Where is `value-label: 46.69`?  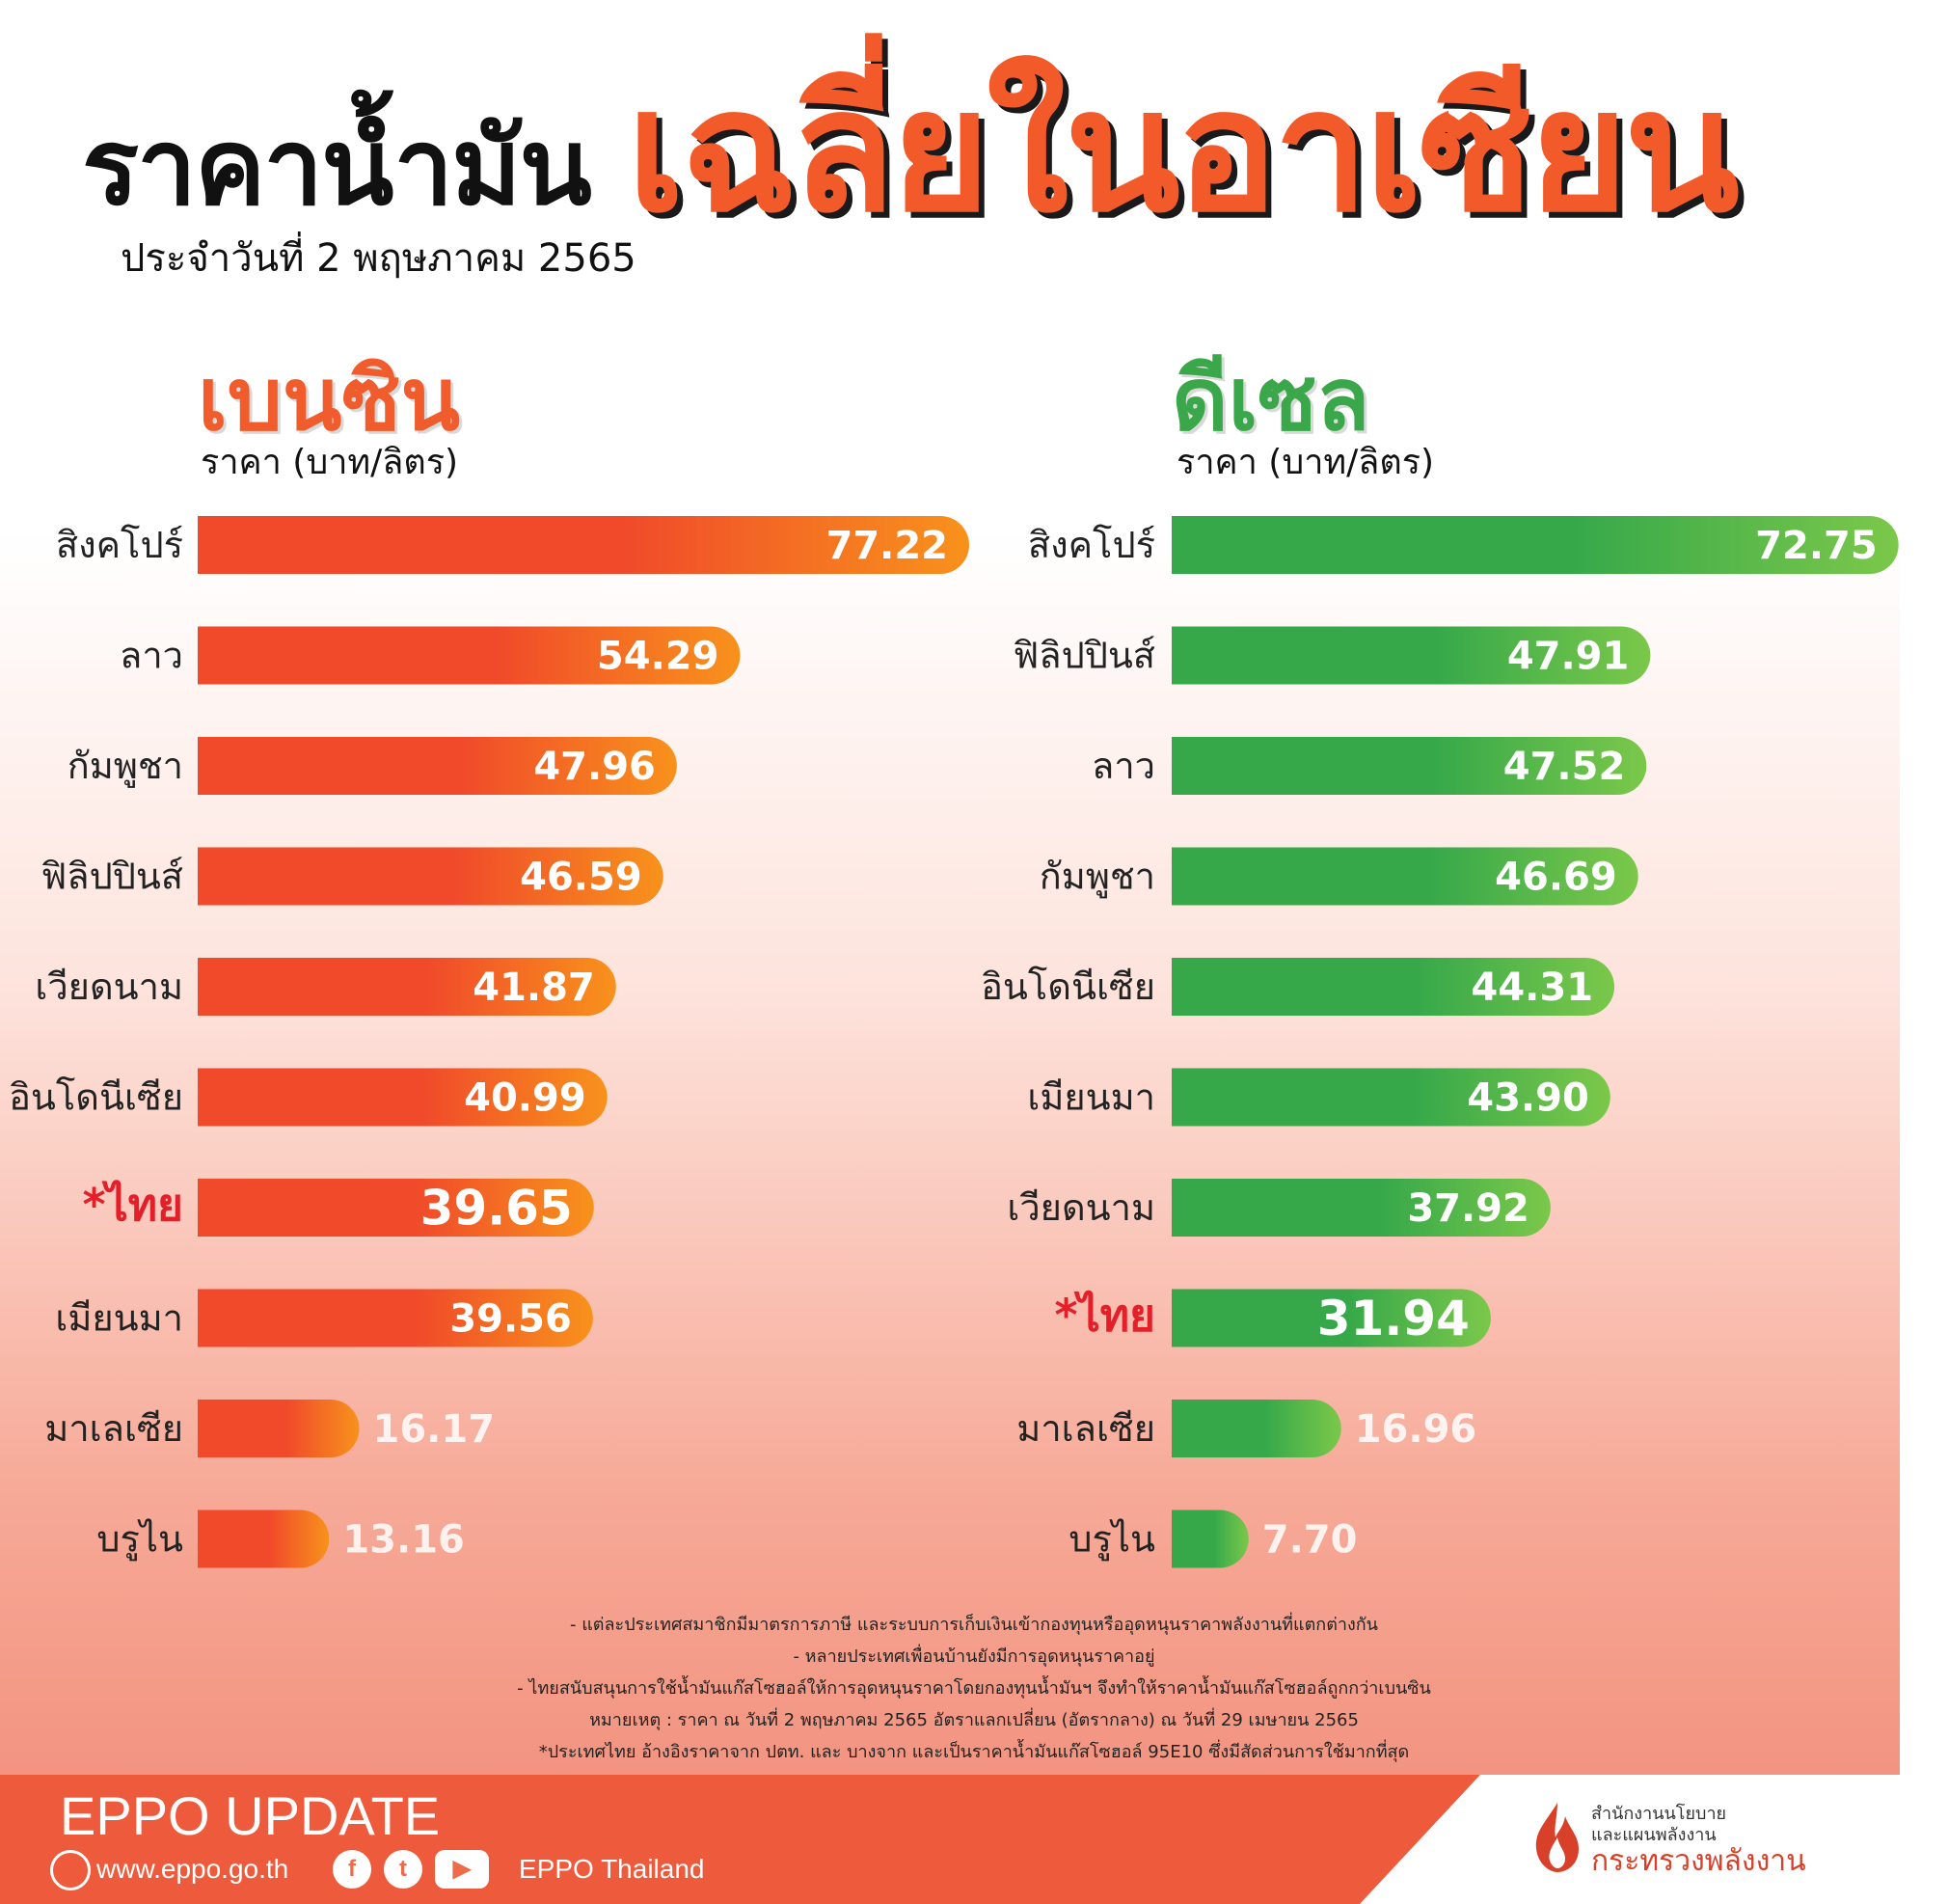 value-label: 46.69 is located at coordinates (1556, 878).